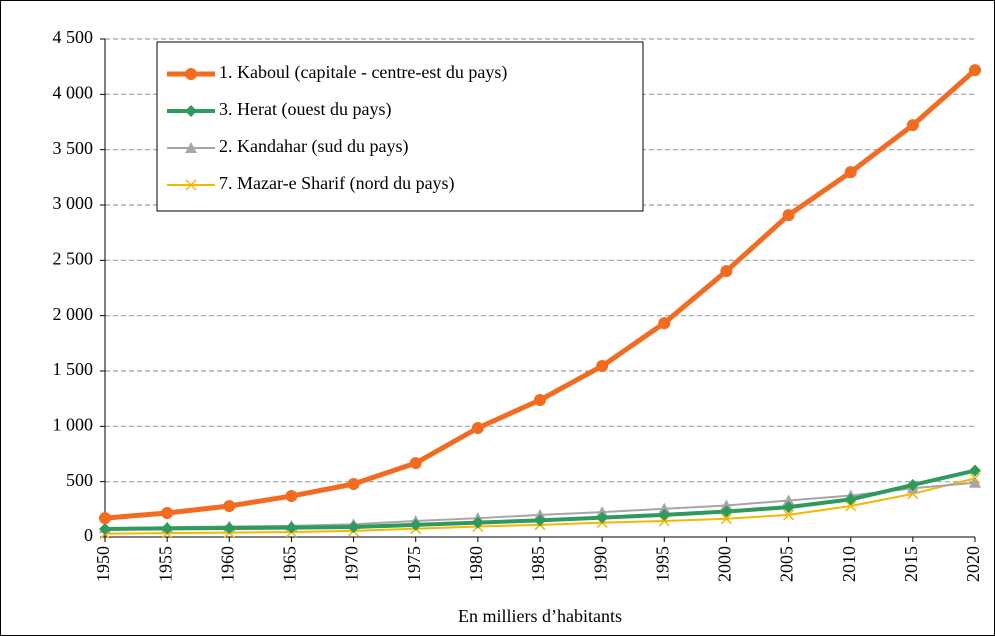 This screenshot has height=636, width=995. What do you see at coordinates (73, 37) in the screenshot?
I see `y-tick-label: 4 500` at bounding box center [73, 37].